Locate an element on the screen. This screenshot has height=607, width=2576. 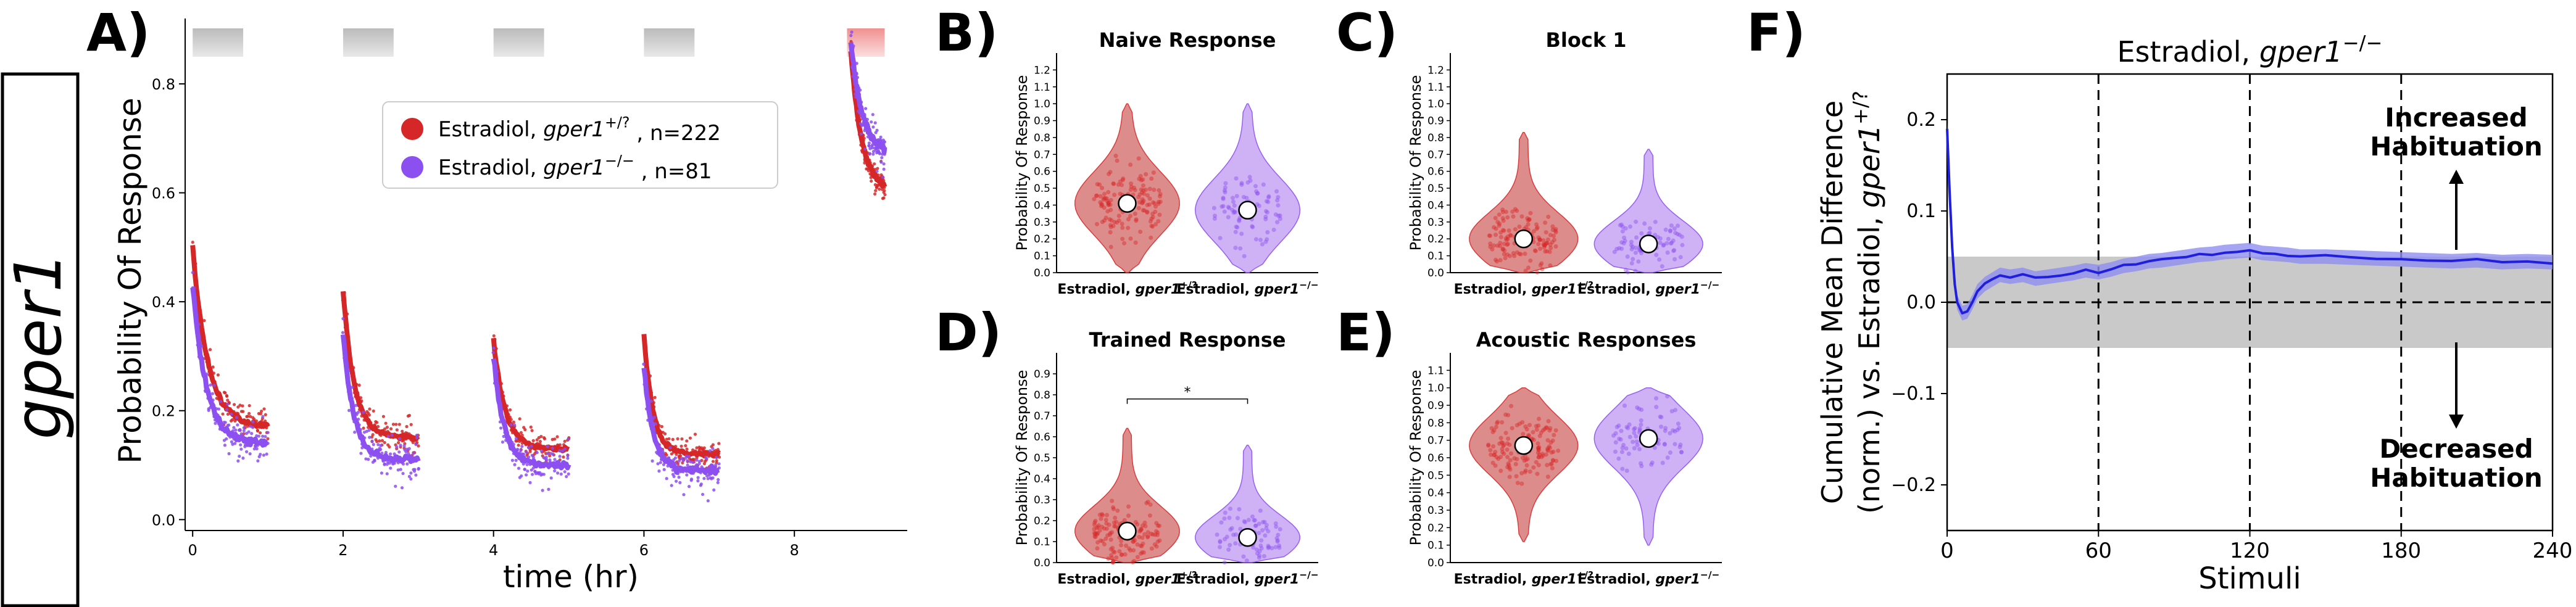
y-tick-label: 0.1 is located at coordinates (1435, 546).